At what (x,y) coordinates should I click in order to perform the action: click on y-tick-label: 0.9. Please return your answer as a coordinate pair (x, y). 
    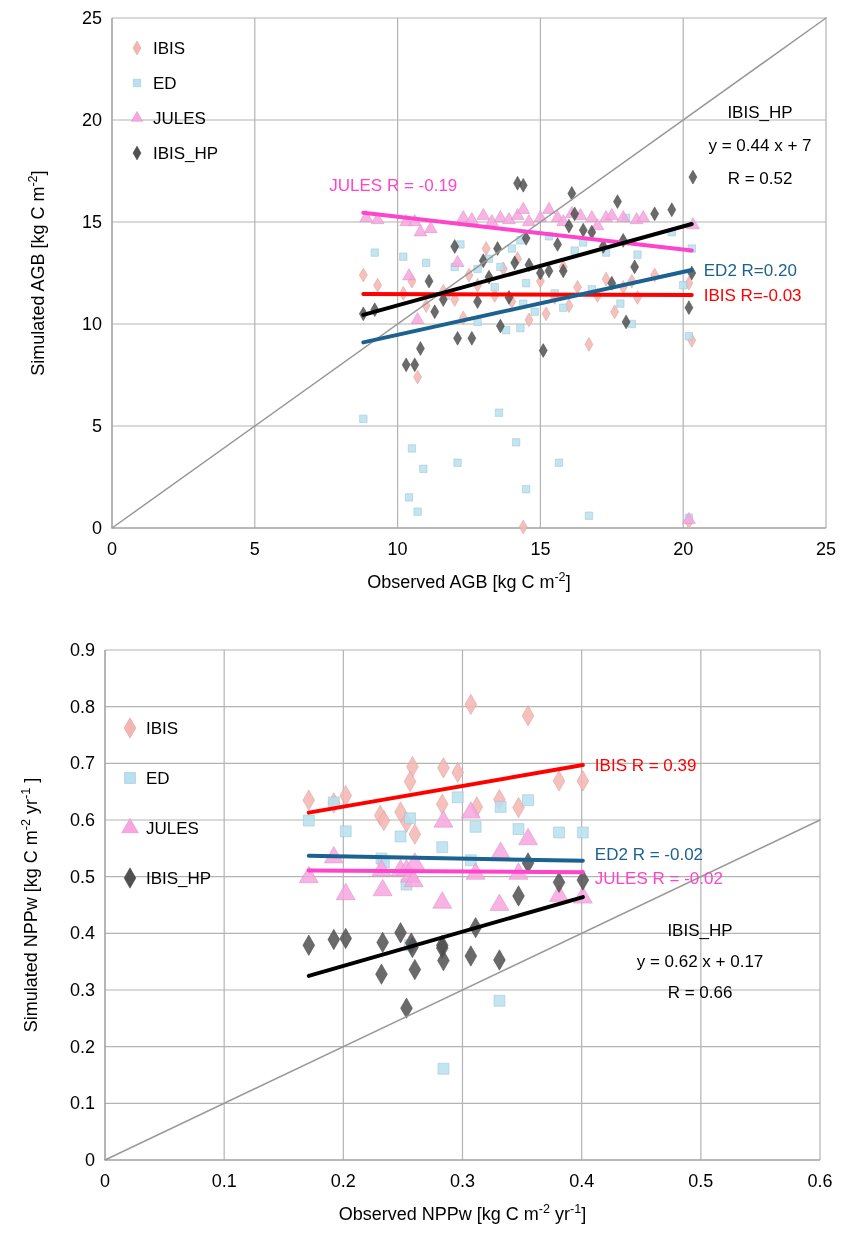
    Looking at the image, I should click on (82, 650).